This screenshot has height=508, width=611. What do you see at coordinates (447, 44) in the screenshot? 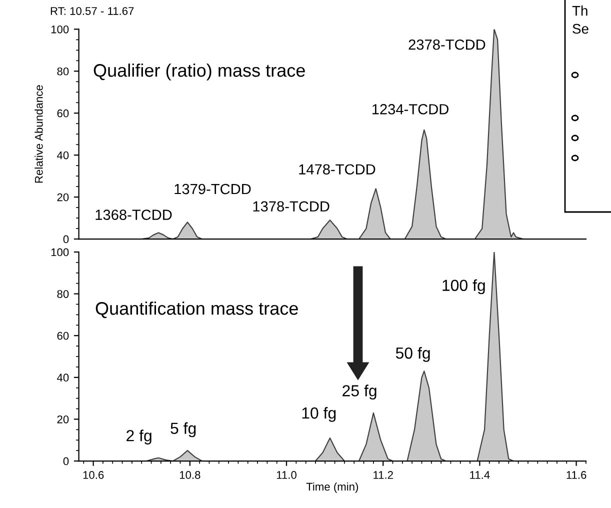
I see `annotation: 2378-TCDD` at bounding box center [447, 44].